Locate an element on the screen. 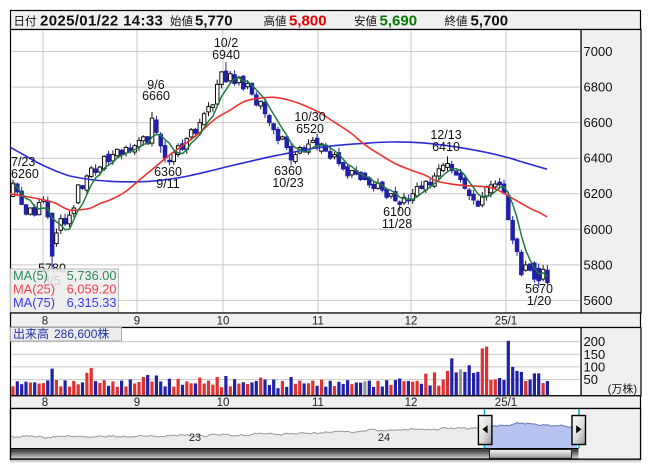  svg-text: 6600 is located at coordinates (598, 122).